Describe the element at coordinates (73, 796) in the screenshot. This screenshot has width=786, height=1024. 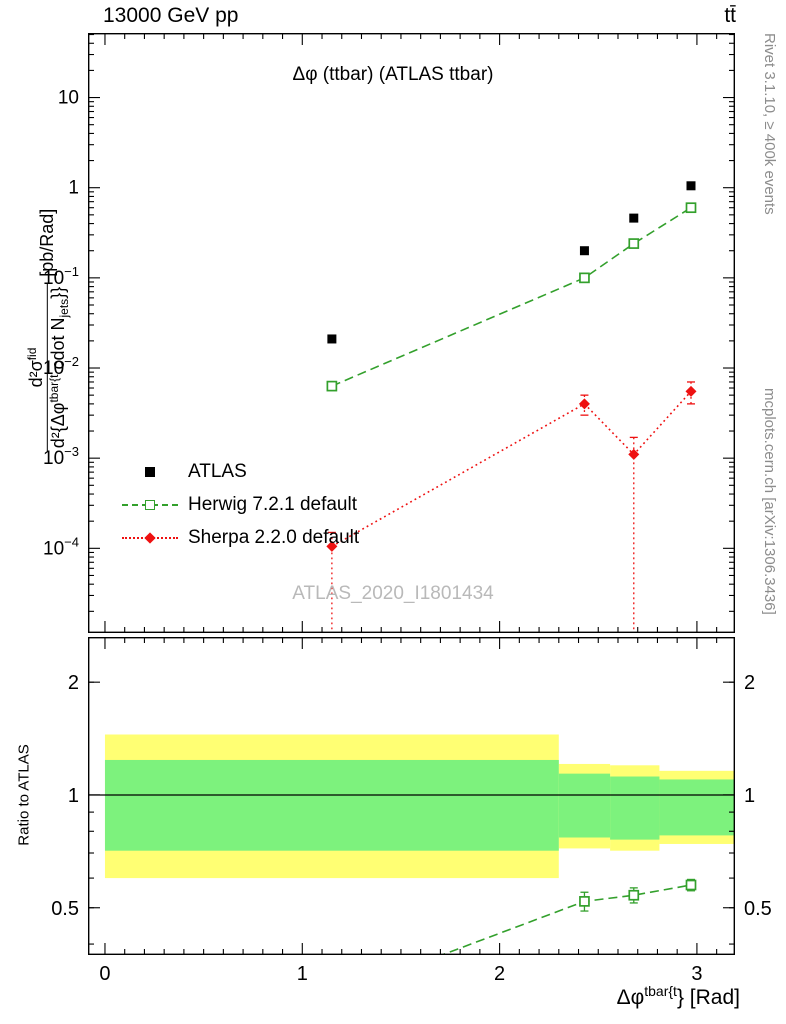
I see `ratio-tick-label-left: 1` at that location.